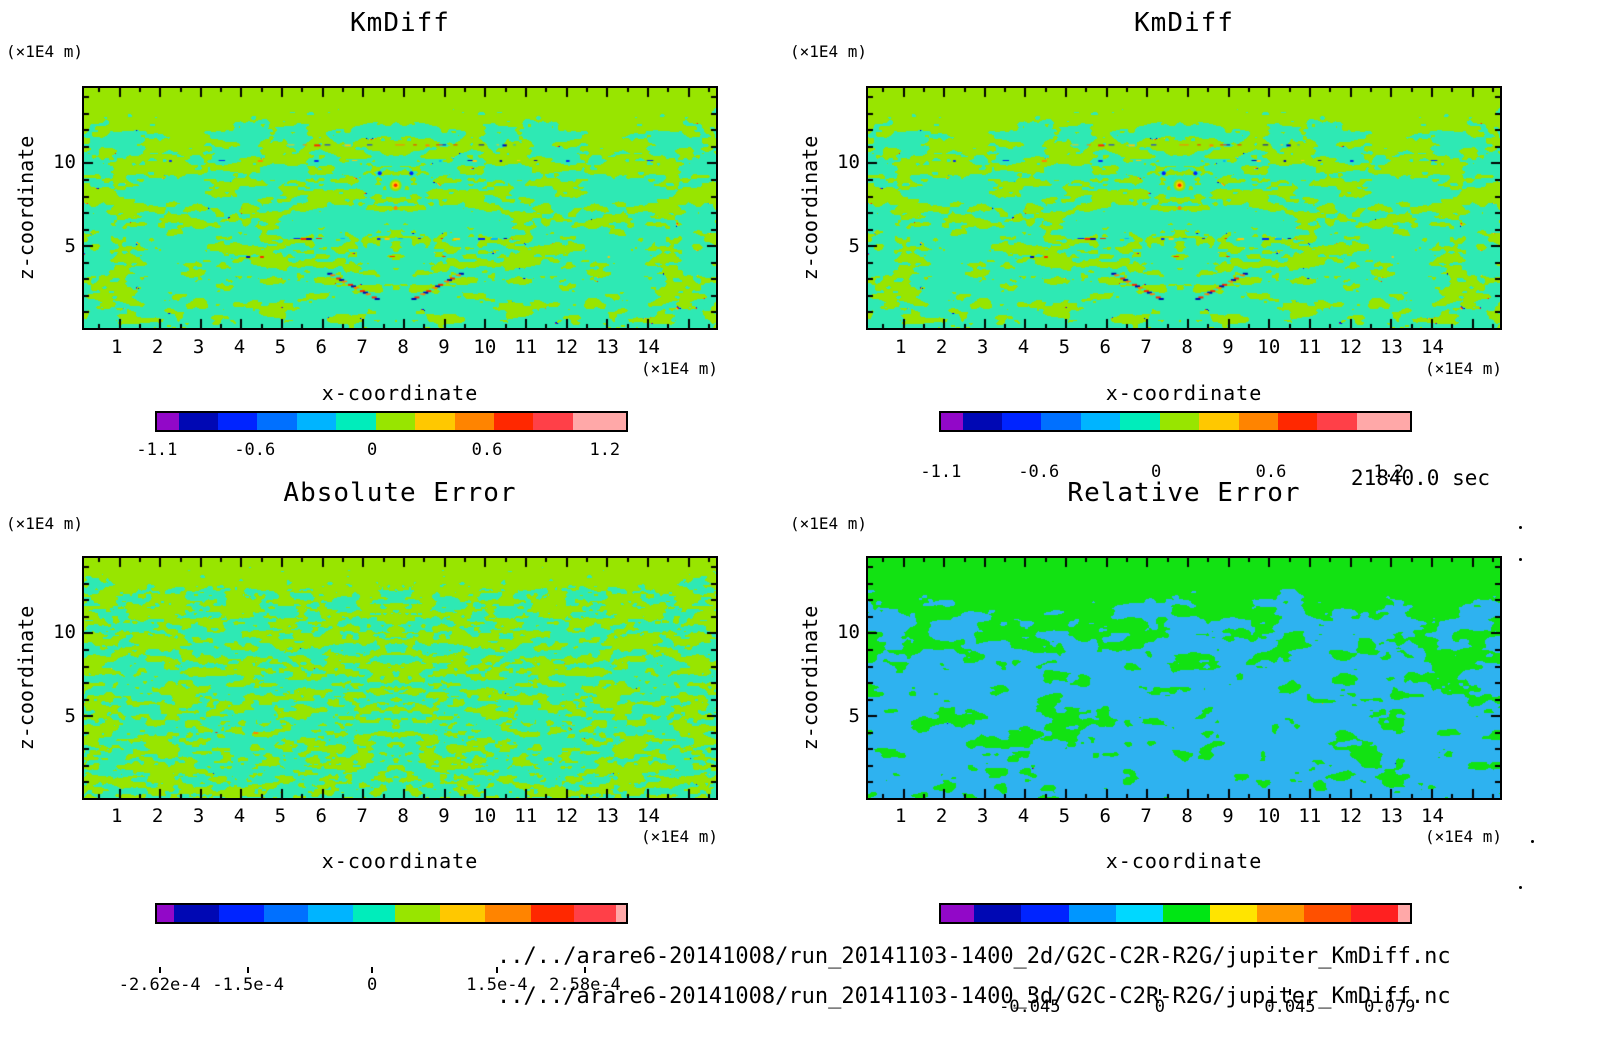 The height and width of the screenshot is (1054, 1604). Describe the element at coordinates (1389, 472) in the screenshot. I see `colorbar-tick-label: 1.2` at that location.